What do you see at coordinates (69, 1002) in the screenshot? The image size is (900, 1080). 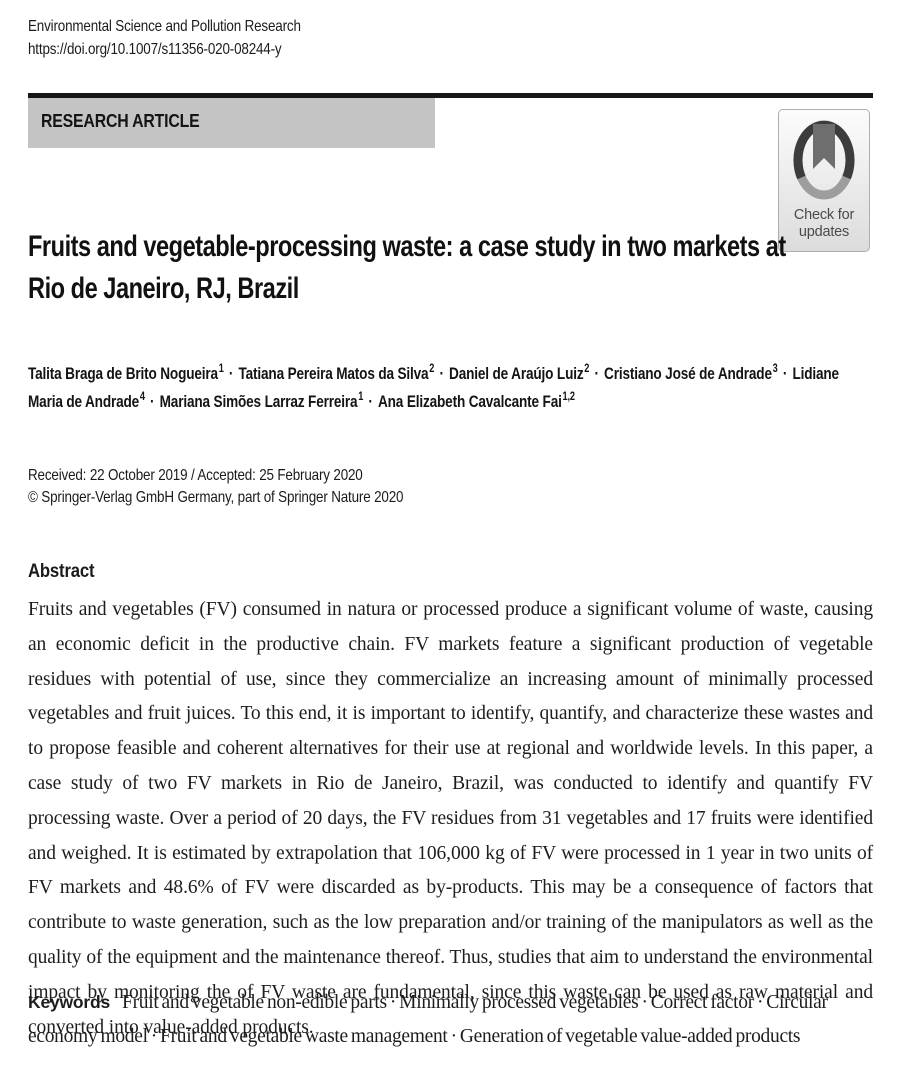 I see `keywords-label: Keywords` at bounding box center [69, 1002].